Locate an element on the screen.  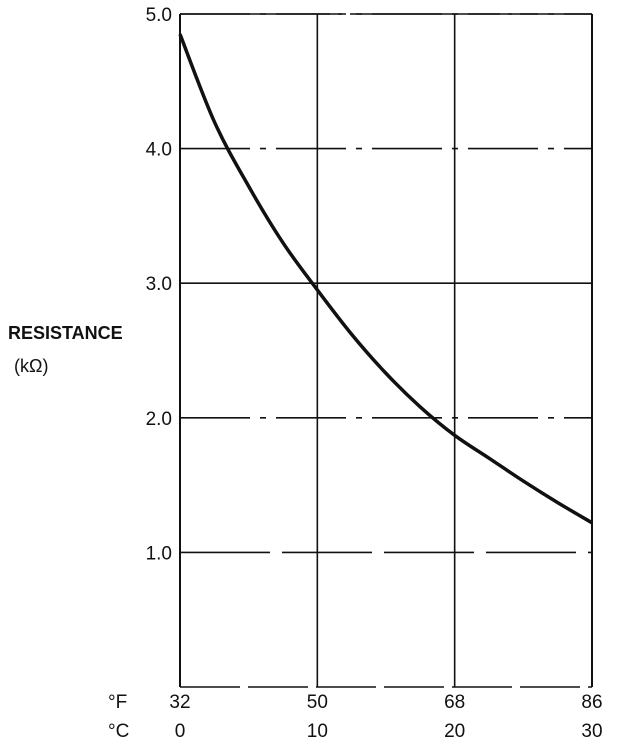
x-tick-label-f-1: 50 is located at coordinates (317, 702).